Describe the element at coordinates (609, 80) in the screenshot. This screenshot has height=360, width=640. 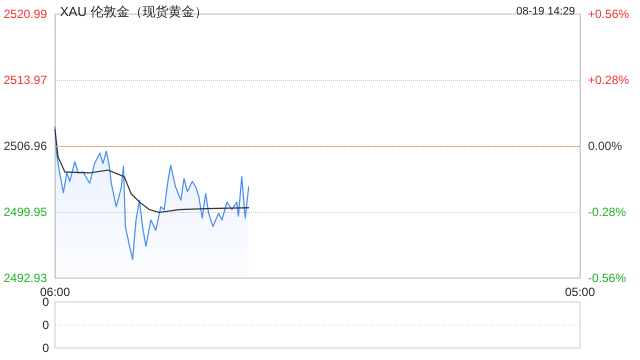
I see `y2-tick-label: +0.28%` at that location.